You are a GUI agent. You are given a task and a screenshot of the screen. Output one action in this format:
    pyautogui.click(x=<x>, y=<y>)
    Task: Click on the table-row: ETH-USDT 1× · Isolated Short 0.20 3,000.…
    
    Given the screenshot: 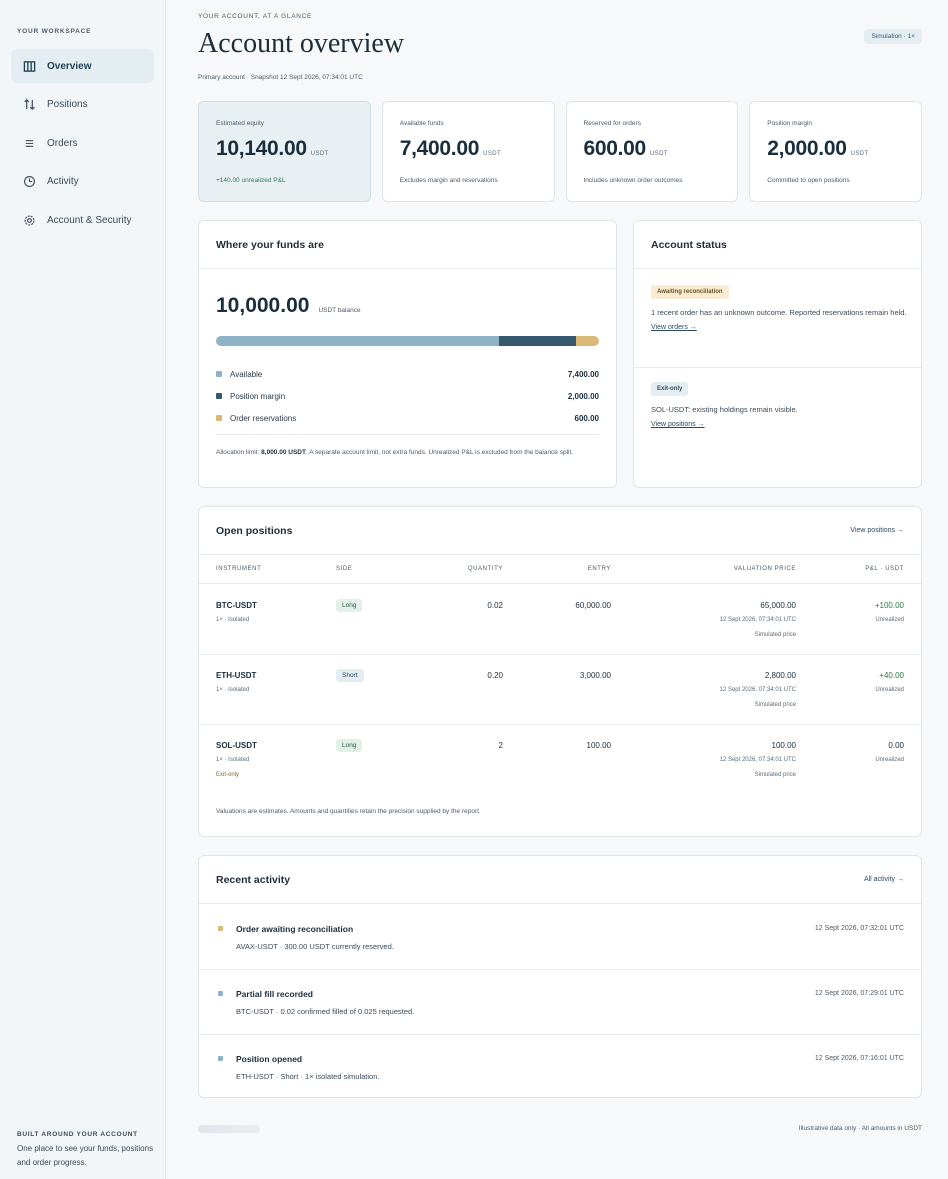 What is the action you would take?
    pyautogui.click(x=560, y=690)
    